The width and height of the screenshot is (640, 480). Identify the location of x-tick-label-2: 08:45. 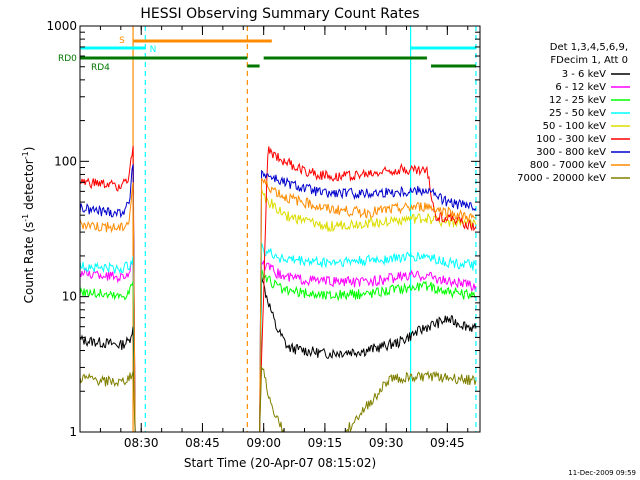
(202, 443).